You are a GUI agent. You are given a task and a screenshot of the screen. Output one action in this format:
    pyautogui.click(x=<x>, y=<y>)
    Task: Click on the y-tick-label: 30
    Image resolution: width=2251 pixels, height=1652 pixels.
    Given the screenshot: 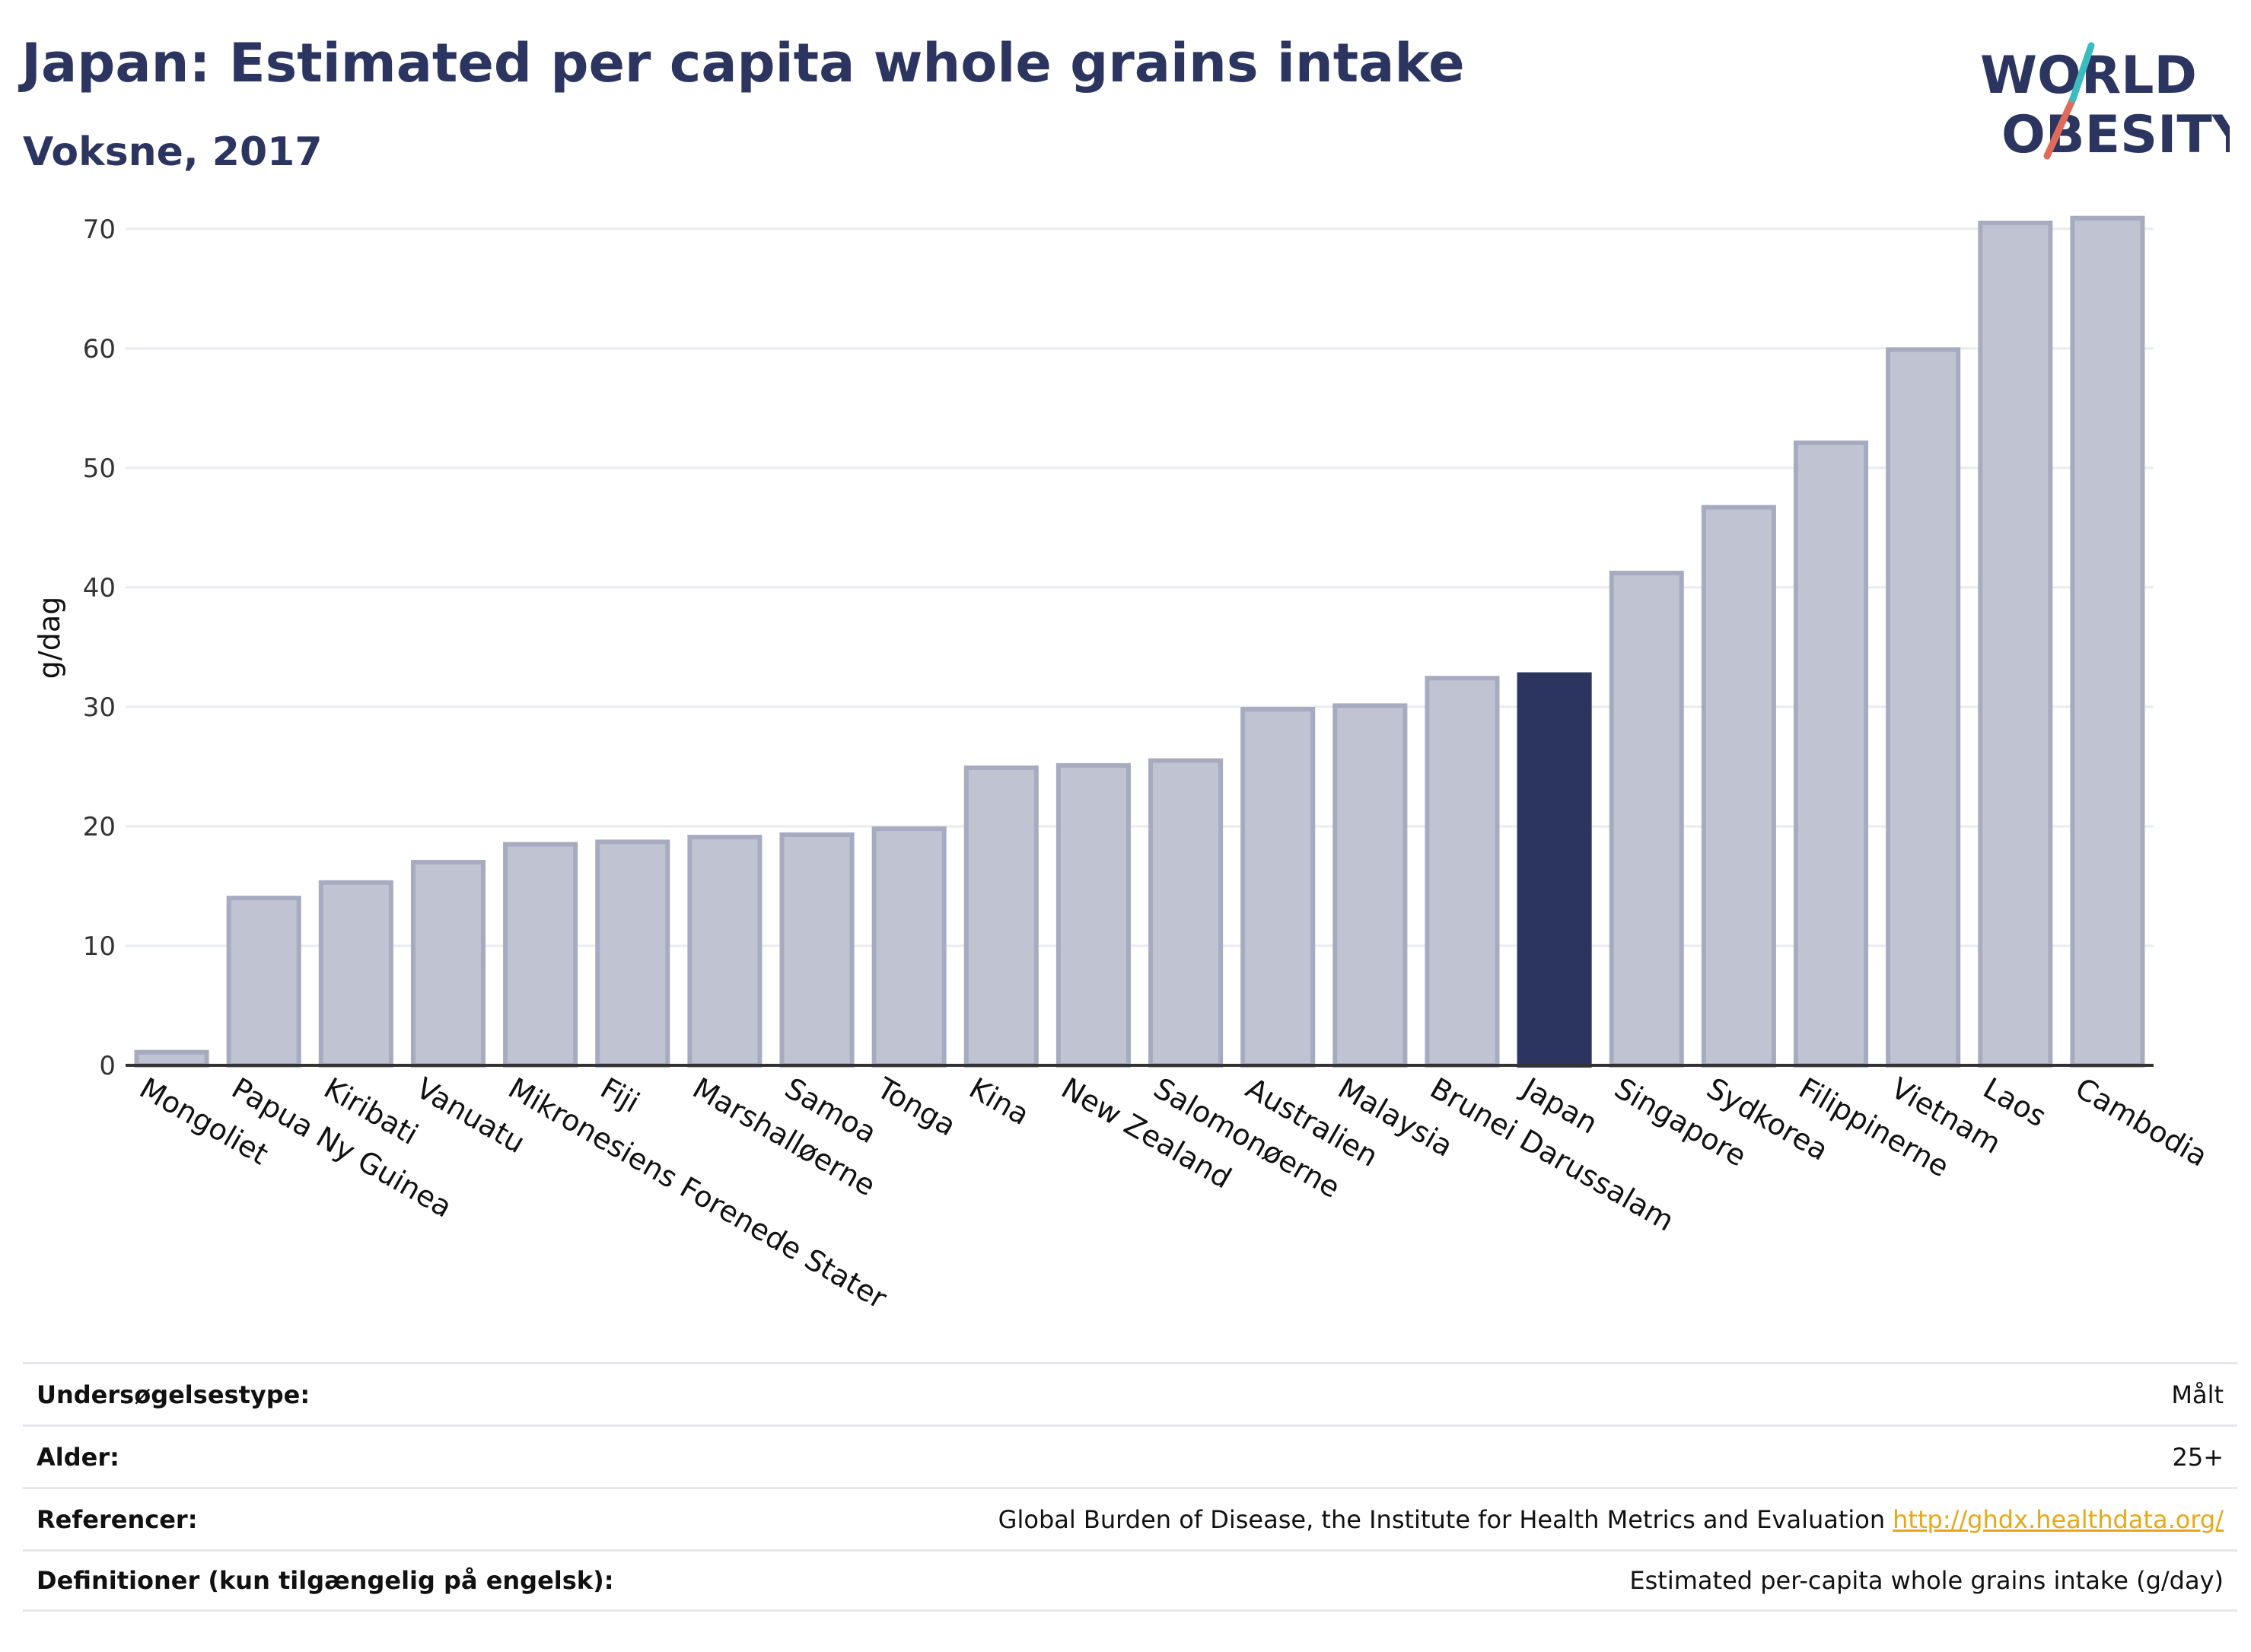 What is the action you would take?
    pyautogui.click(x=99, y=707)
    